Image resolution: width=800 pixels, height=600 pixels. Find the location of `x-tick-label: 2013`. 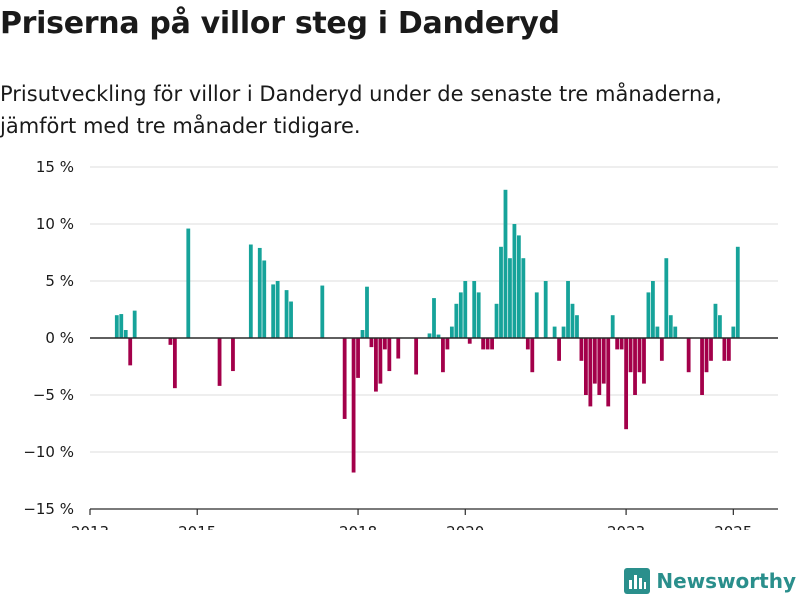

x-tick-label: 2013 is located at coordinates (90, 526).